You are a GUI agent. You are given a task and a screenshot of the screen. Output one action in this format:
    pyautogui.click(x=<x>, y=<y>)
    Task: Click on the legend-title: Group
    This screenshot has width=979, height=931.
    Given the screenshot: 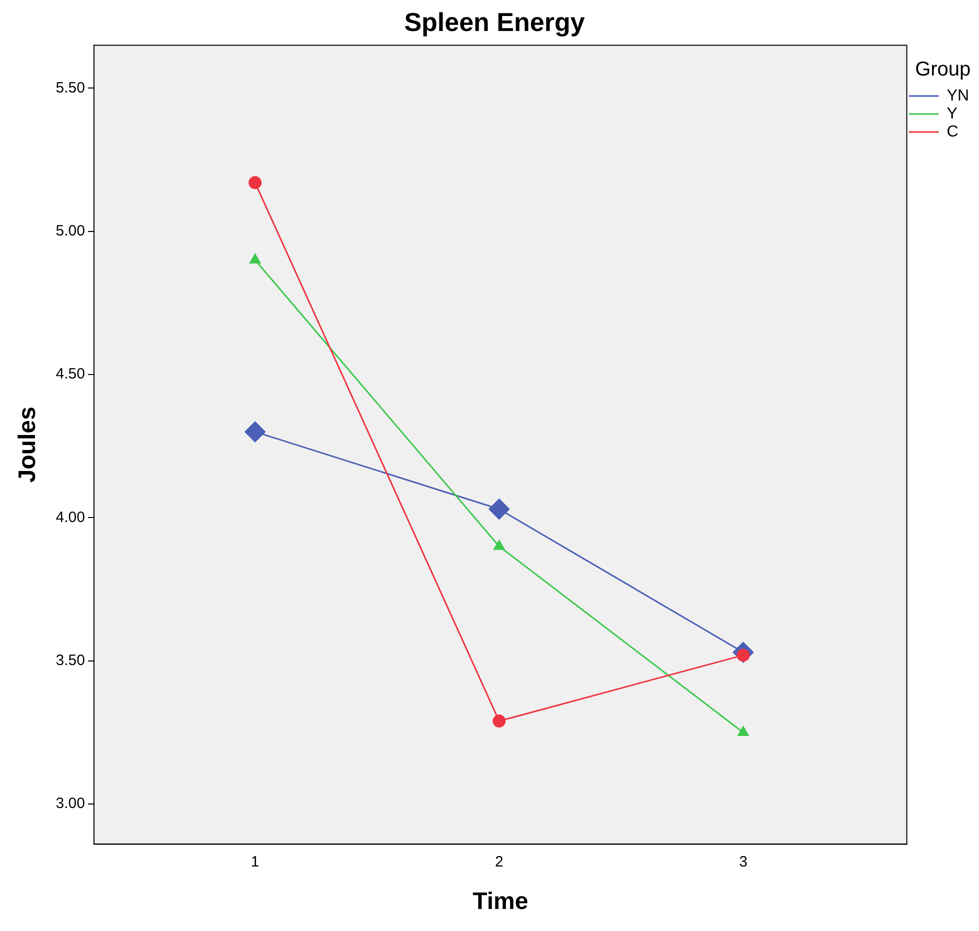 What is the action you would take?
    pyautogui.click(x=943, y=69)
    